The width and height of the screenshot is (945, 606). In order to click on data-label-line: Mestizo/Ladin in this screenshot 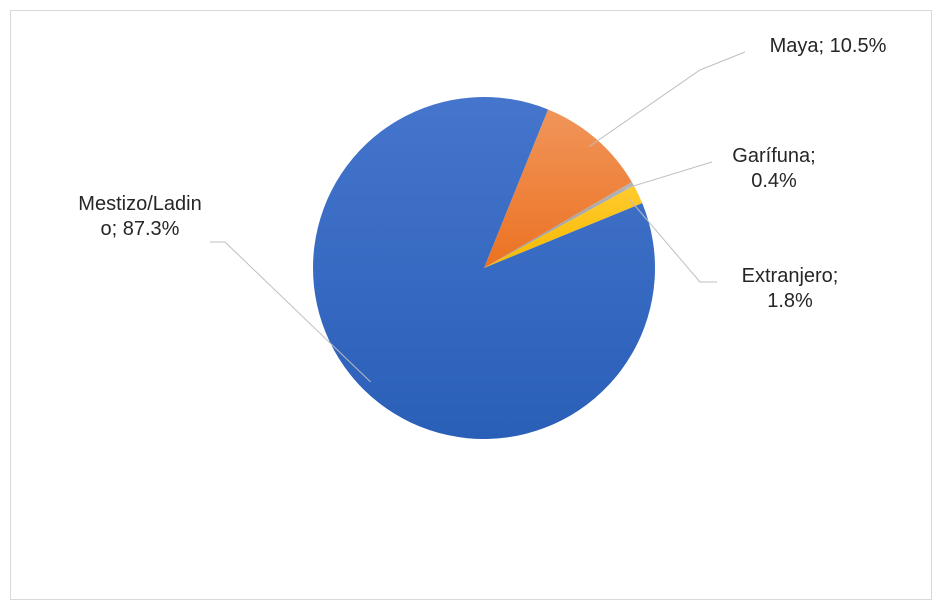, I will do `click(139, 204)`.